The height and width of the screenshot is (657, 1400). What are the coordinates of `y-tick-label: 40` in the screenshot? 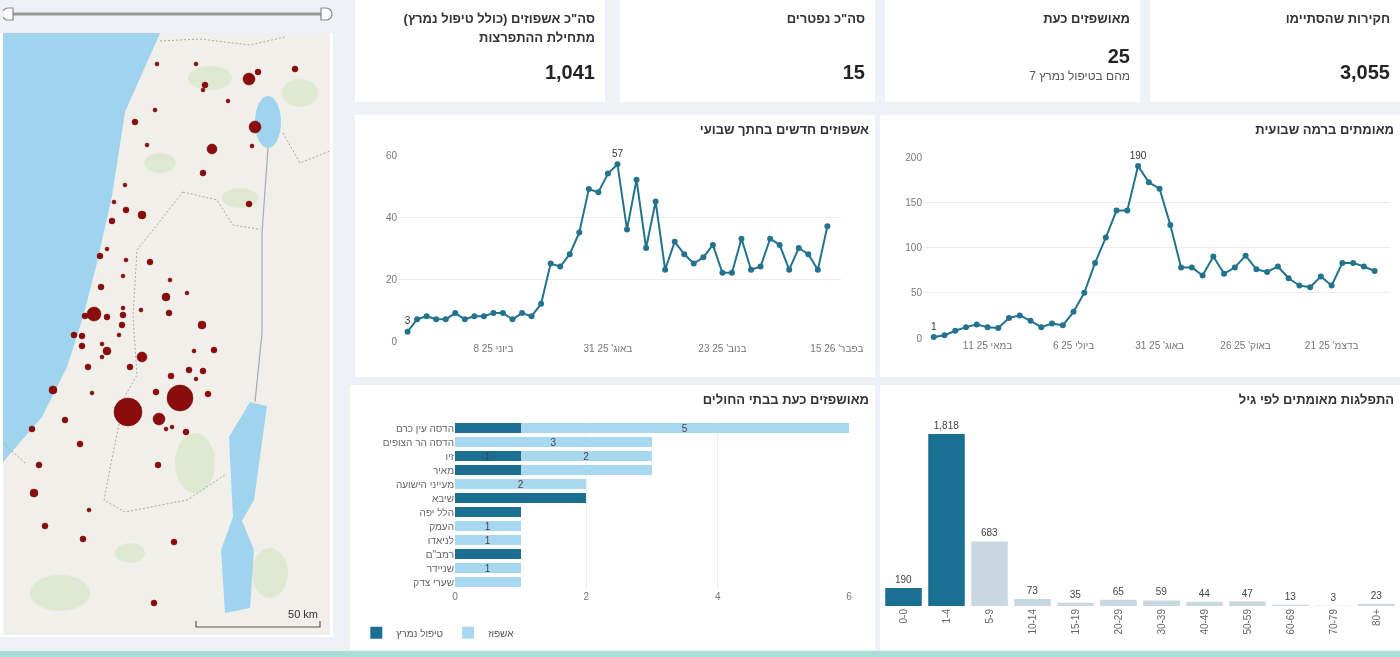 It's located at (391, 217).